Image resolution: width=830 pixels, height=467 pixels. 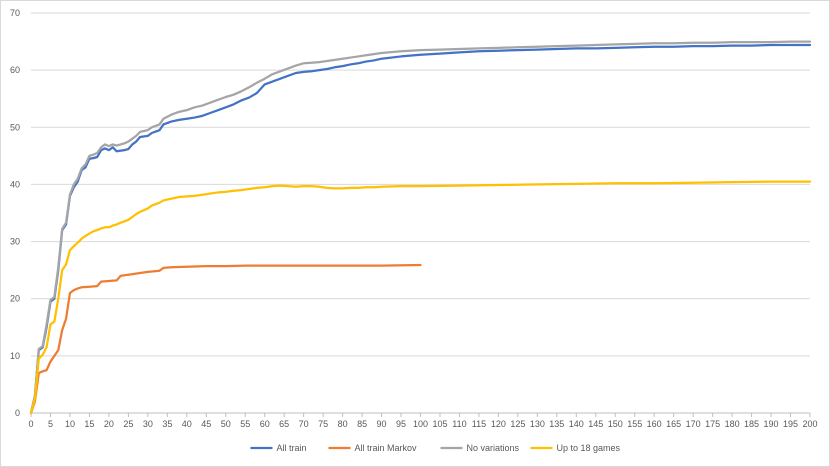 I want to click on x-tick-label: 185, so click(x=751, y=424).